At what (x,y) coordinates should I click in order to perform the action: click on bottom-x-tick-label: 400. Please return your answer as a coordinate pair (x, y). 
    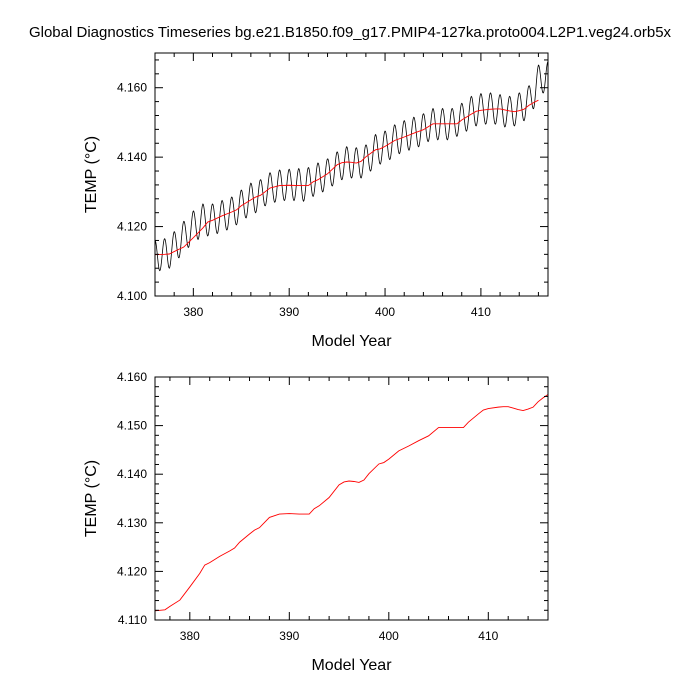
    Looking at the image, I should click on (389, 636).